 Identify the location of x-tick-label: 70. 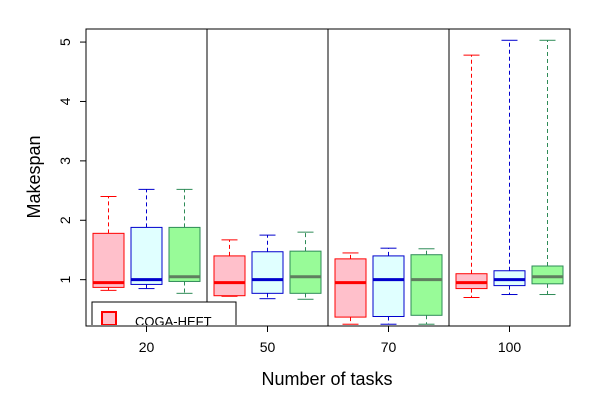
(389, 347).